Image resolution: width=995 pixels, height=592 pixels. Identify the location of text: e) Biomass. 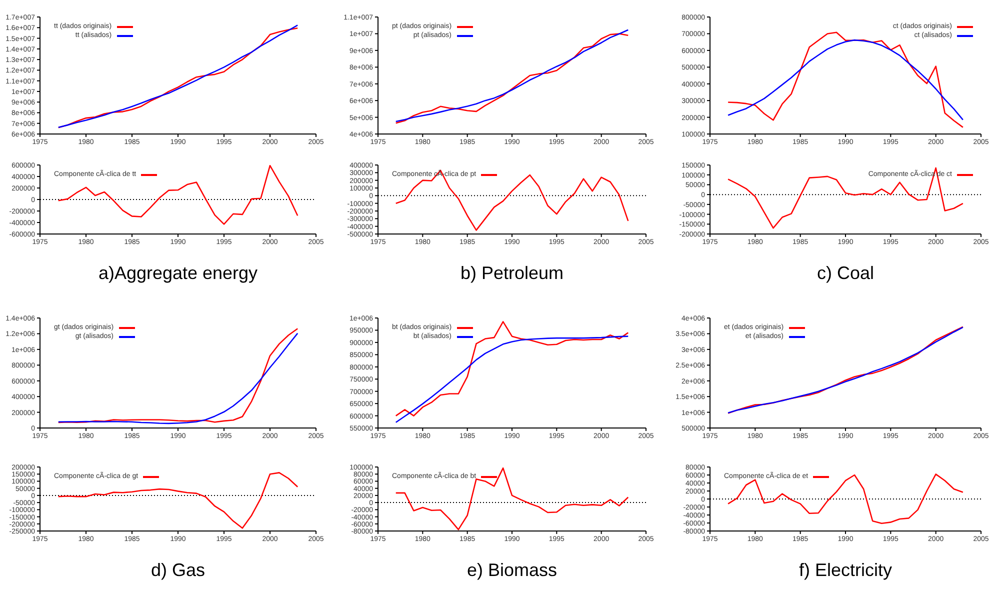
(512, 570).